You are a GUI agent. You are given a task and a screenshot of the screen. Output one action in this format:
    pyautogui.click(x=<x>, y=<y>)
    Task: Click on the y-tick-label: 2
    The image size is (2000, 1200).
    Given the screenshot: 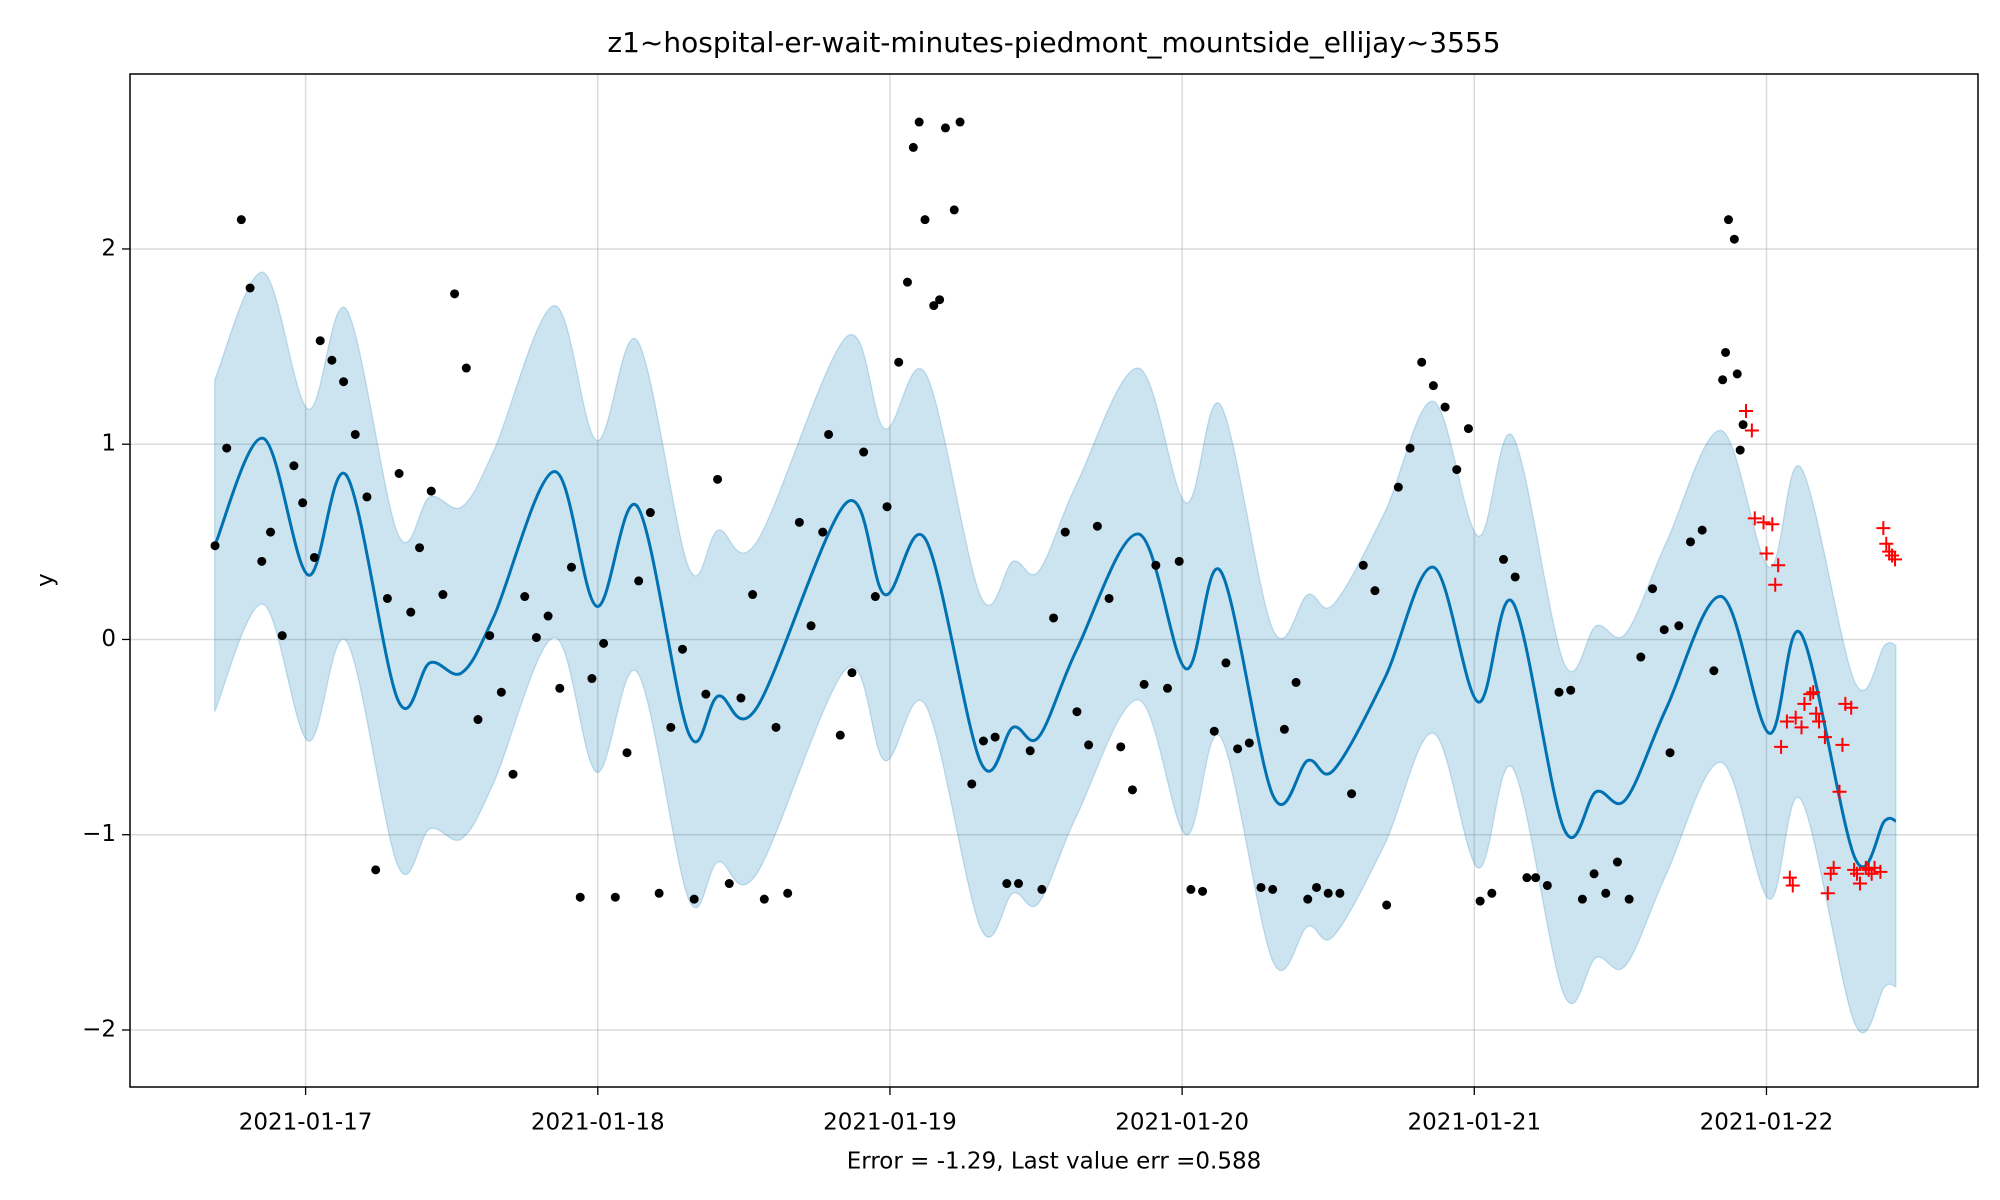 What is the action you would take?
    pyautogui.click(x=108, y=248)
    